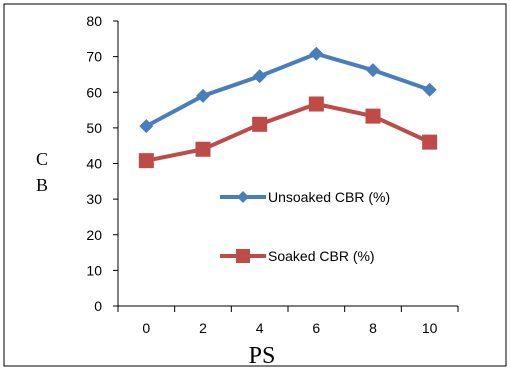  Describe the element at coordinates (42, 159) in the screenshot. I see `y-axis-title-line-1: C` at that location.